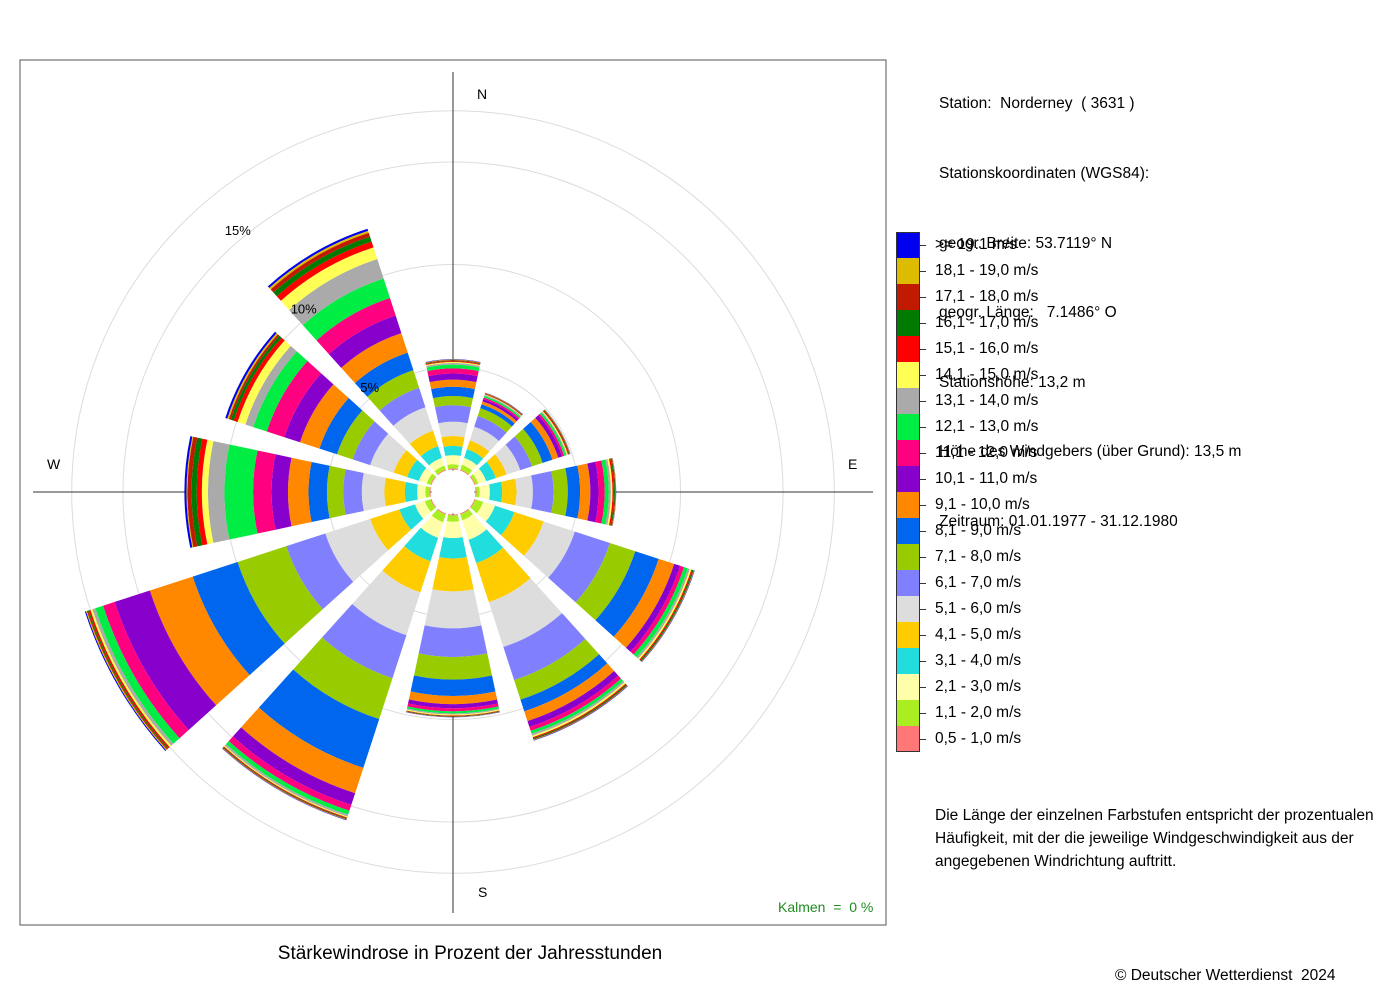 This screenshot has width=1400, height=1000. I want to click on sector-270deg, so click(307, 492).